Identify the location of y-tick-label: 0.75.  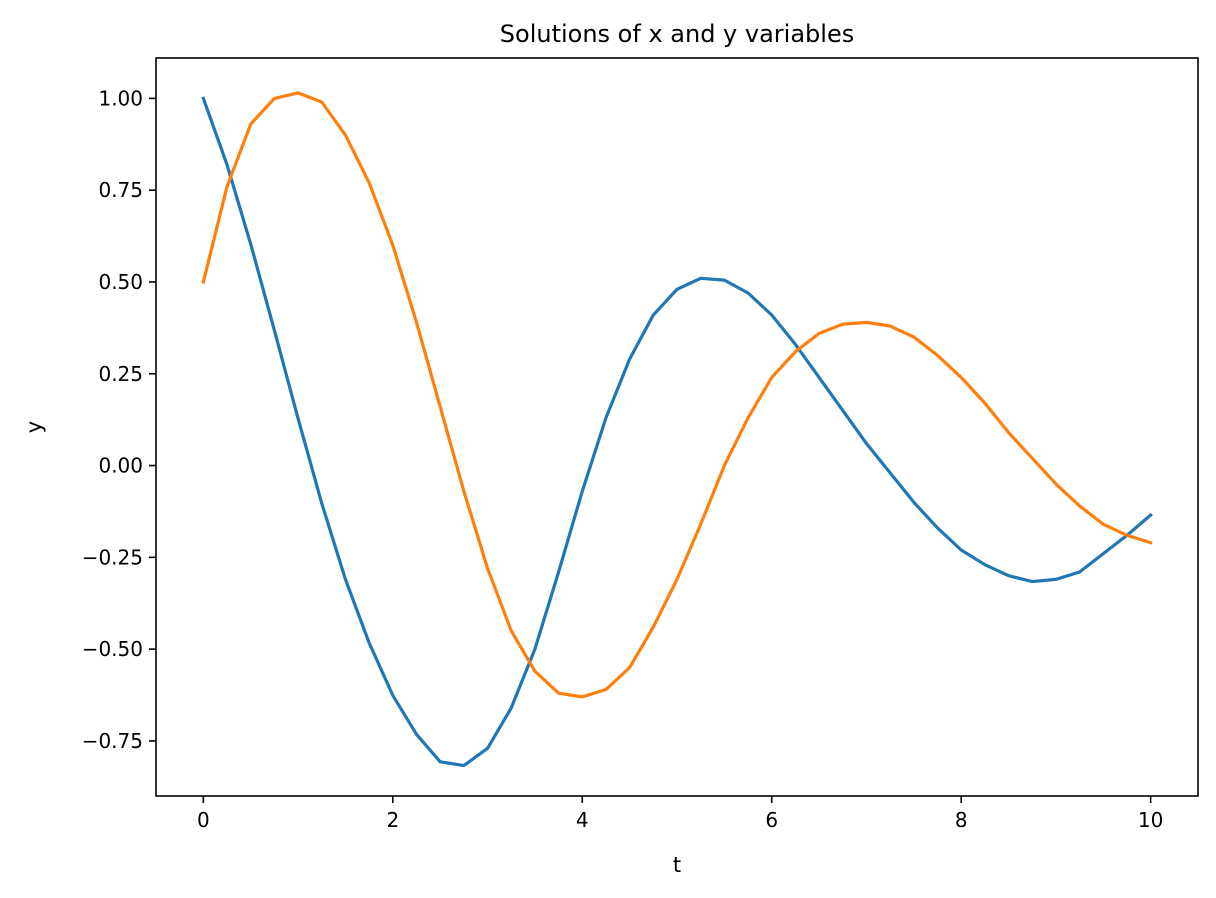
(120, 190).